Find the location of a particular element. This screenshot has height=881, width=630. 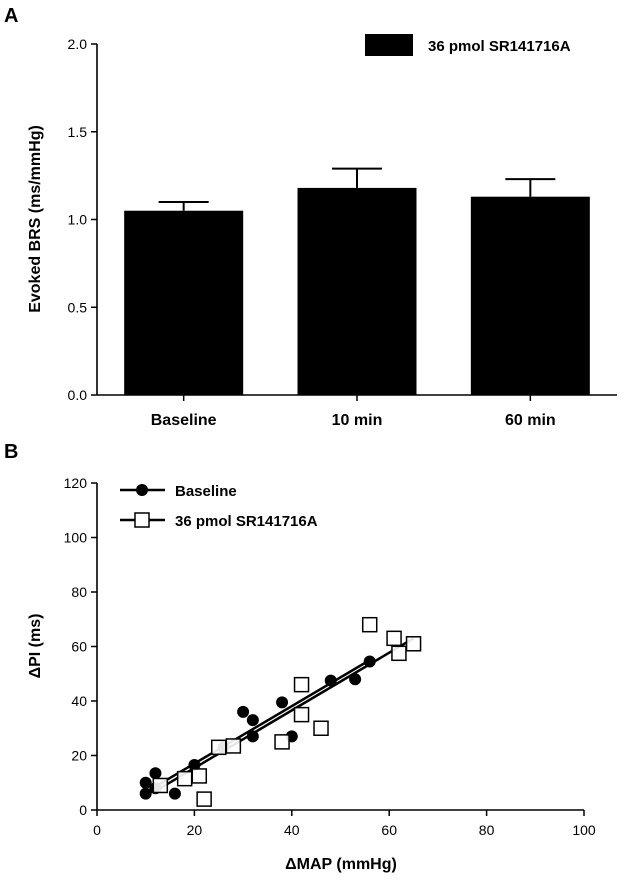

panel-b-y-tick-label: 20 is located at coordinates (79, 756).